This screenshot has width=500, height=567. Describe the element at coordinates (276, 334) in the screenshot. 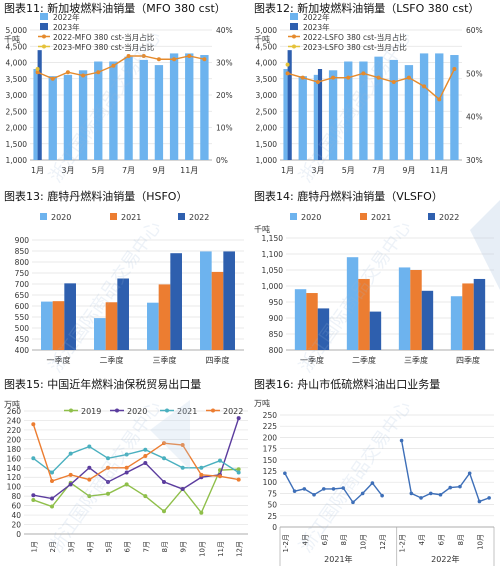

I see `y-tick-label: 850` at that location.